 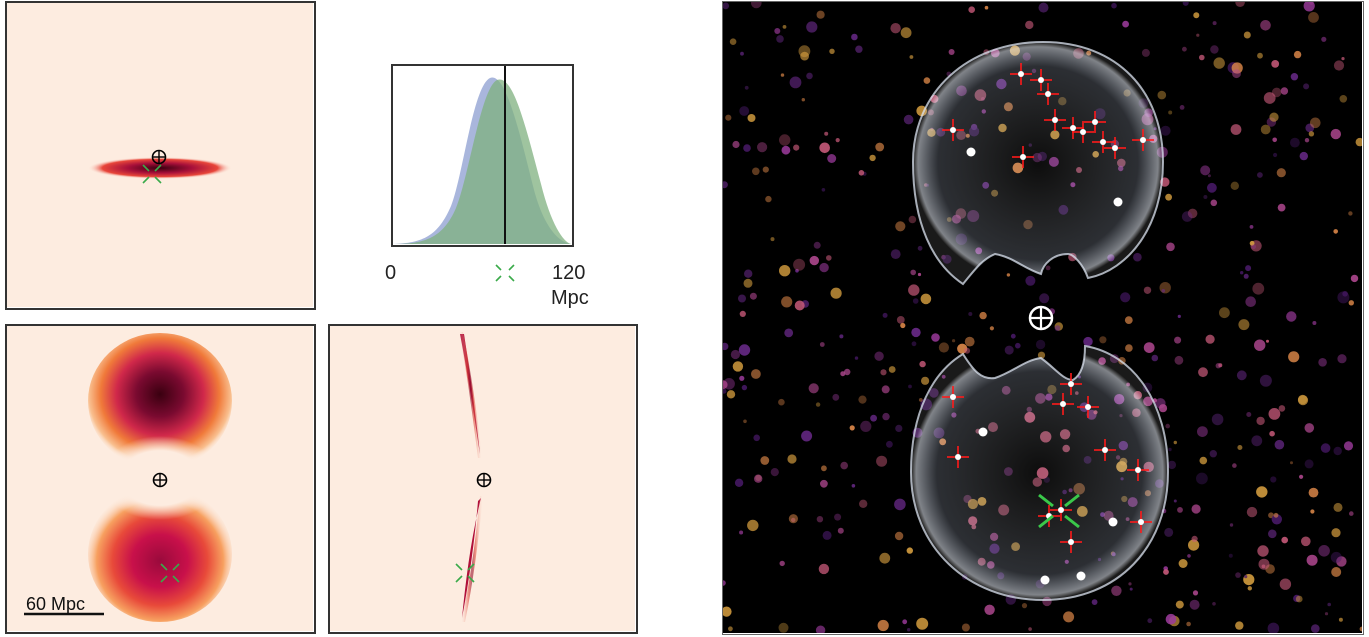 What do you see at coordinates (391, 273) in the screenshot?
I see `histogram-xmin-label: 0` at bounding box center [391, 273].